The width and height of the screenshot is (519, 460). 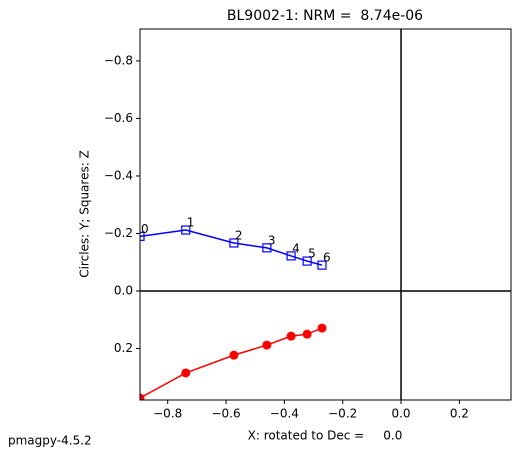 I want to click on y-tick-label: −0.6, so click(x=118, y=118).